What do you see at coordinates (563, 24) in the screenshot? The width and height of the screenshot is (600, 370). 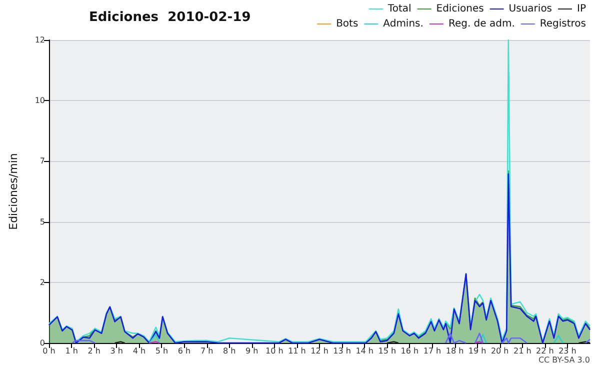 I see `legend-label: Registros` at bounding box center [563, 24].